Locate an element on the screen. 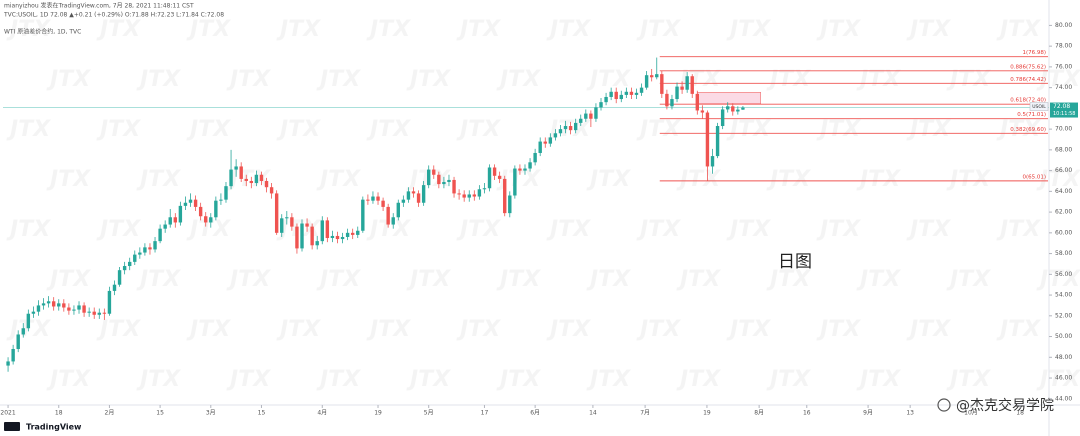  x-tick-label: 8月 is located at coordinates (759, 413).